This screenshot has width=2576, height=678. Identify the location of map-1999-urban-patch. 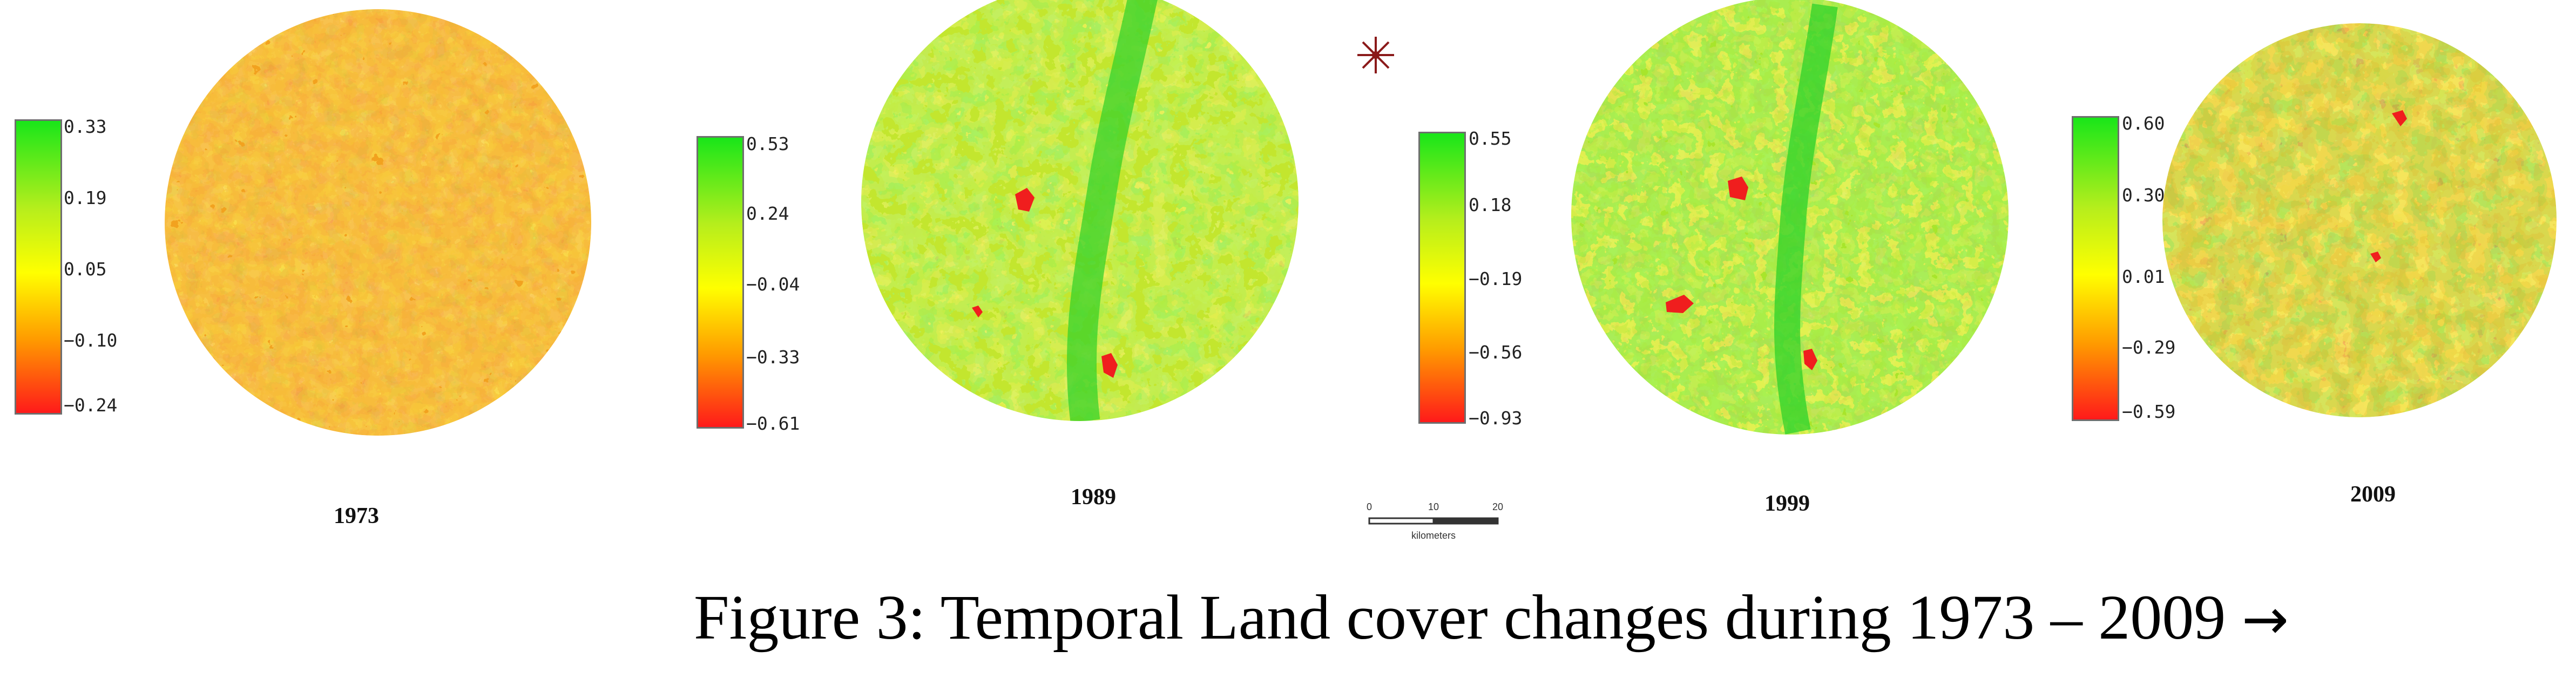
(1738, 188).